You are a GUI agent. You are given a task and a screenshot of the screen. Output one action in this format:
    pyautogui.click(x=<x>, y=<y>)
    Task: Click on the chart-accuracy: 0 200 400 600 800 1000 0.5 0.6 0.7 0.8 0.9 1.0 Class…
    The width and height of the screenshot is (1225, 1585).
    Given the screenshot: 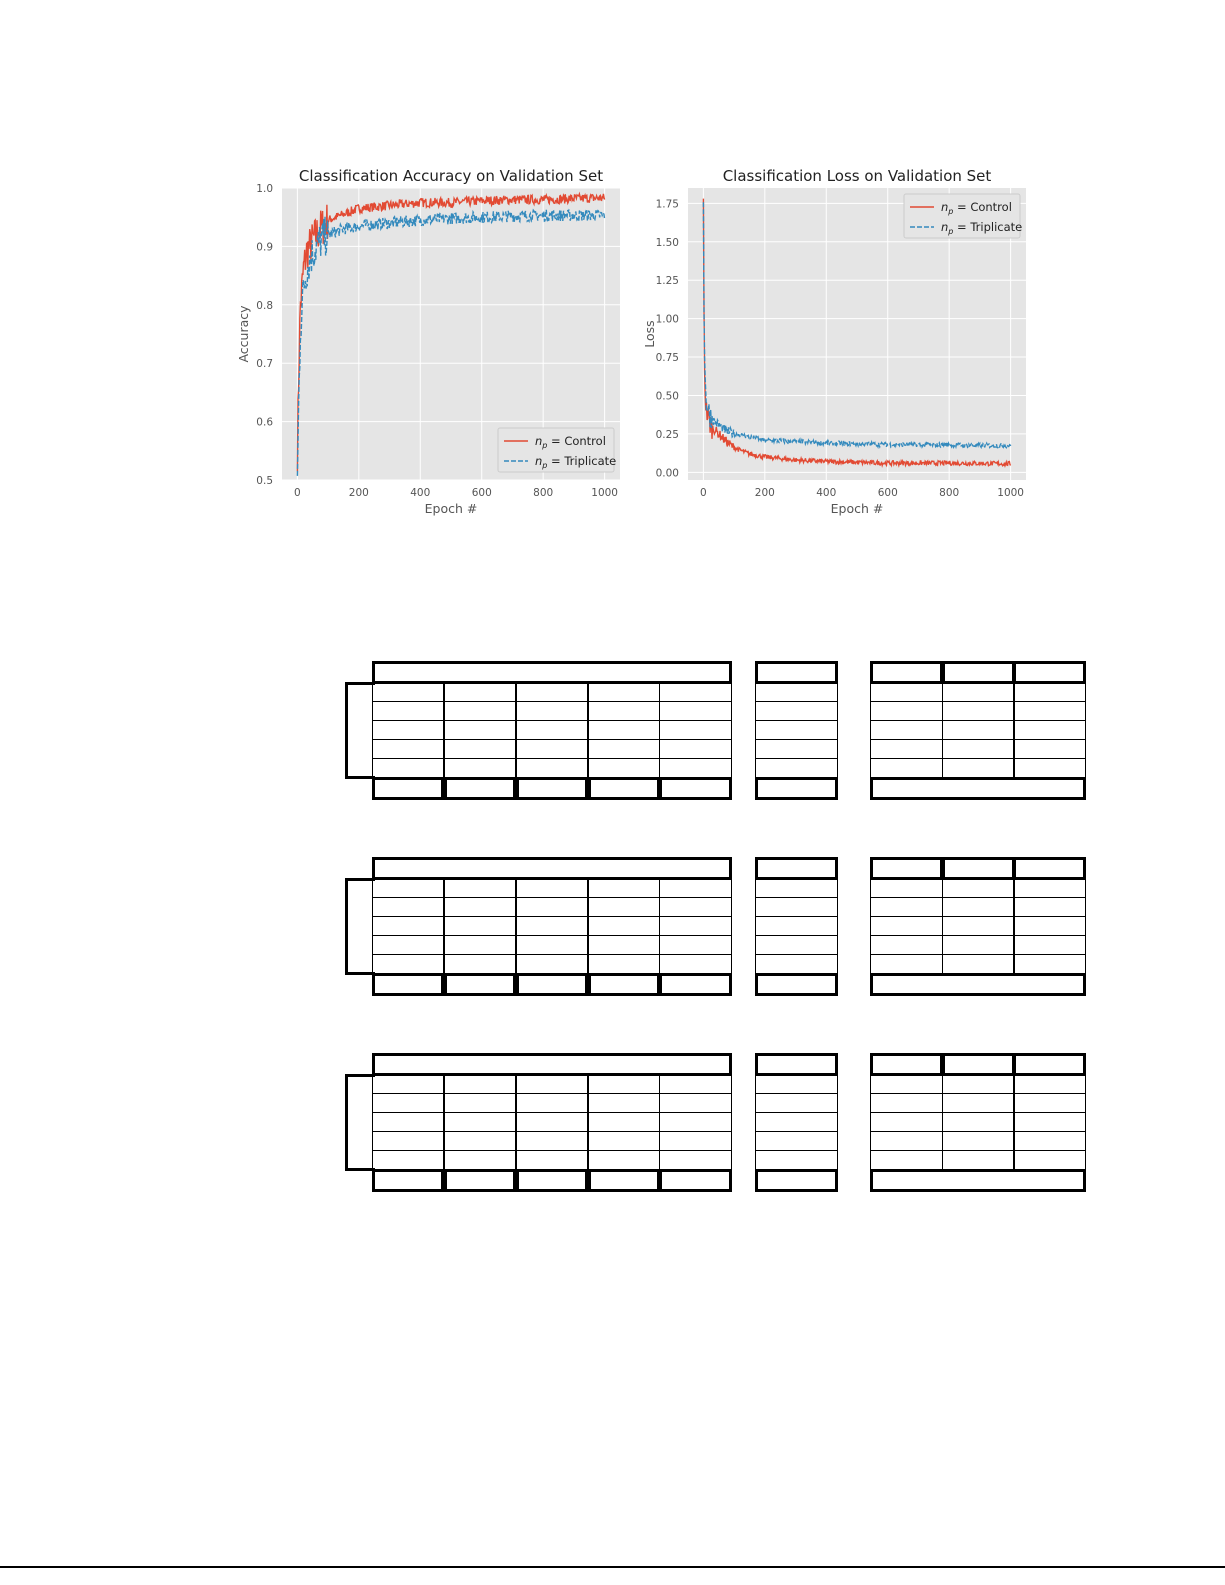 What is the action you would take?
    pyautogui.click(x=428, y=341)
    